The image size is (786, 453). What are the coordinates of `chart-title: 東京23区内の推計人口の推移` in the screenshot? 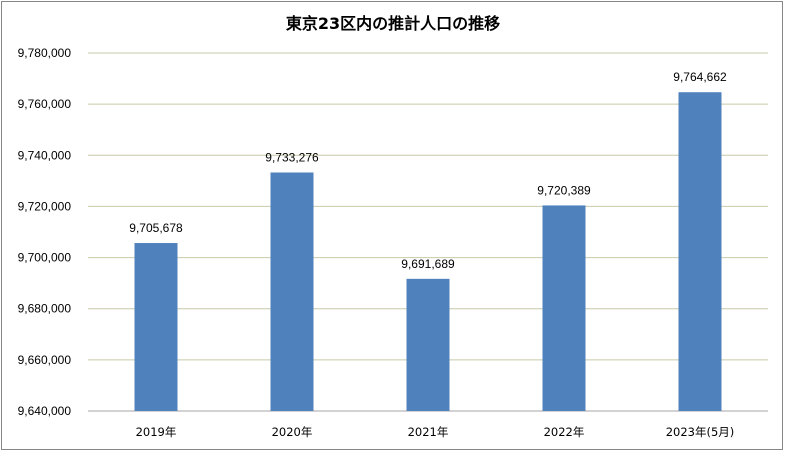 It's located at (393, 23).